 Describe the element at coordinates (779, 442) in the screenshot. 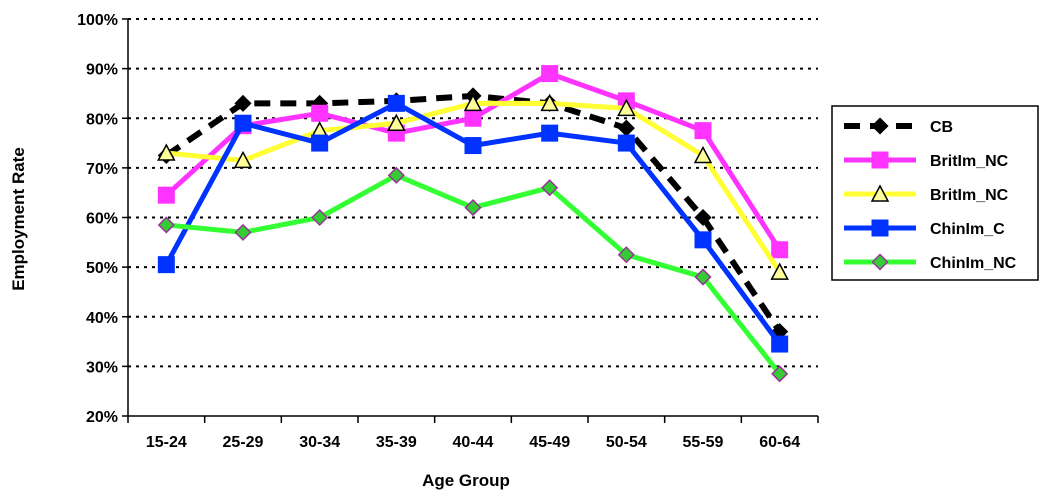

I see `x-tick-label: 60-64` at that location.